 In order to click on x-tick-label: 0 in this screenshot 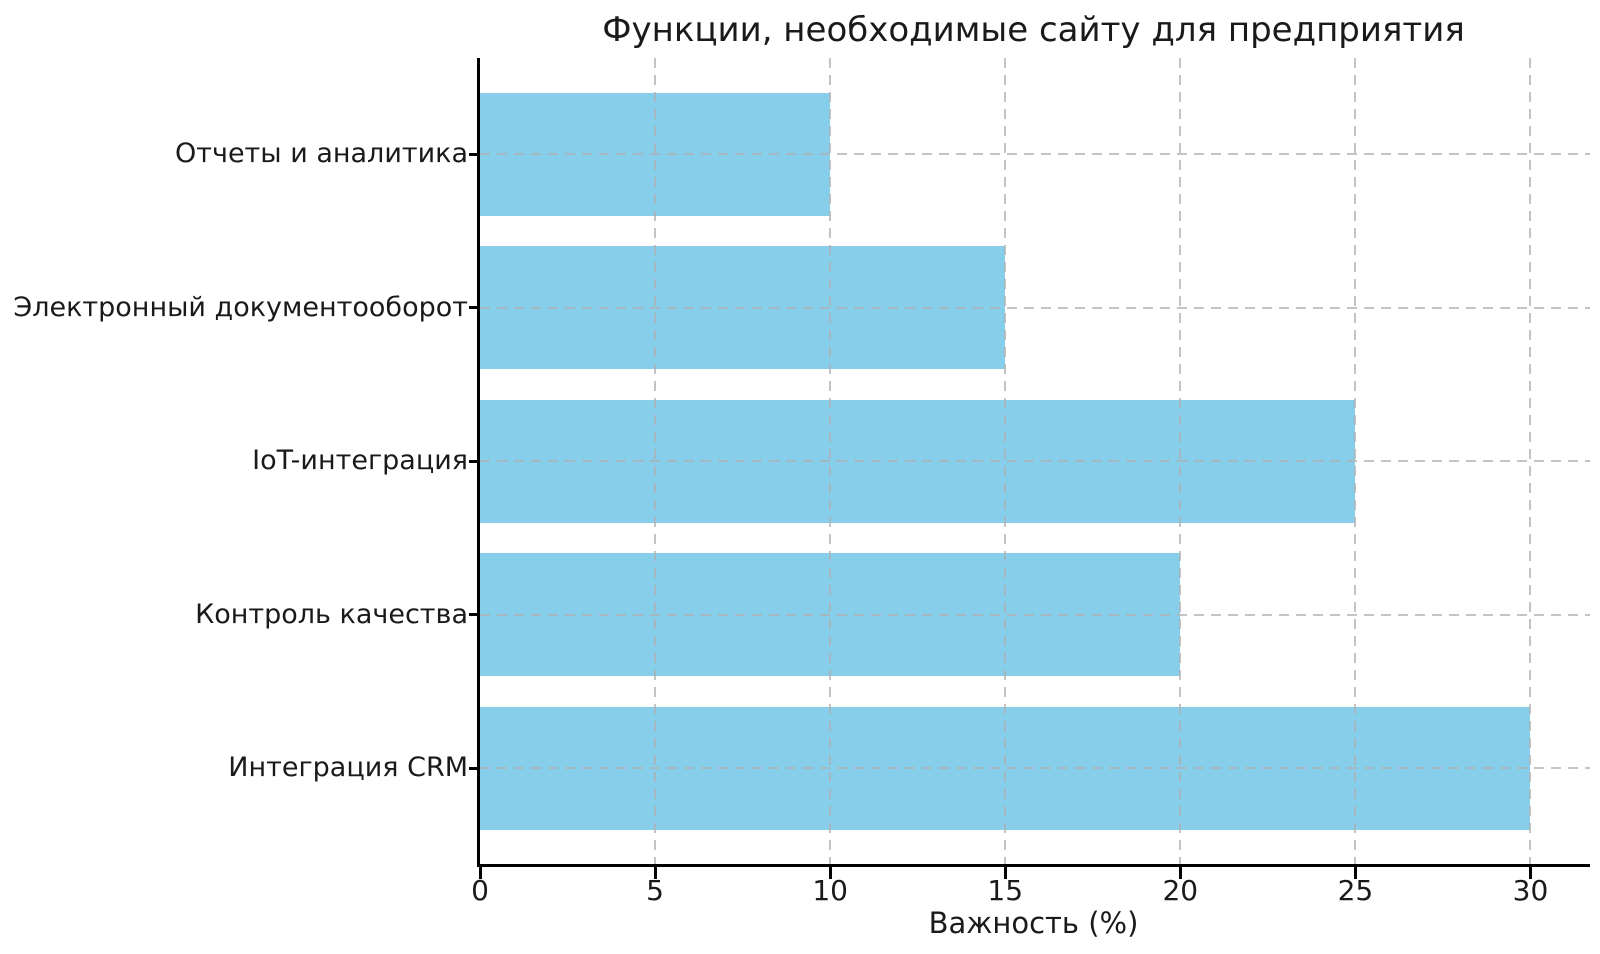, I will do `click(480, 890)`.